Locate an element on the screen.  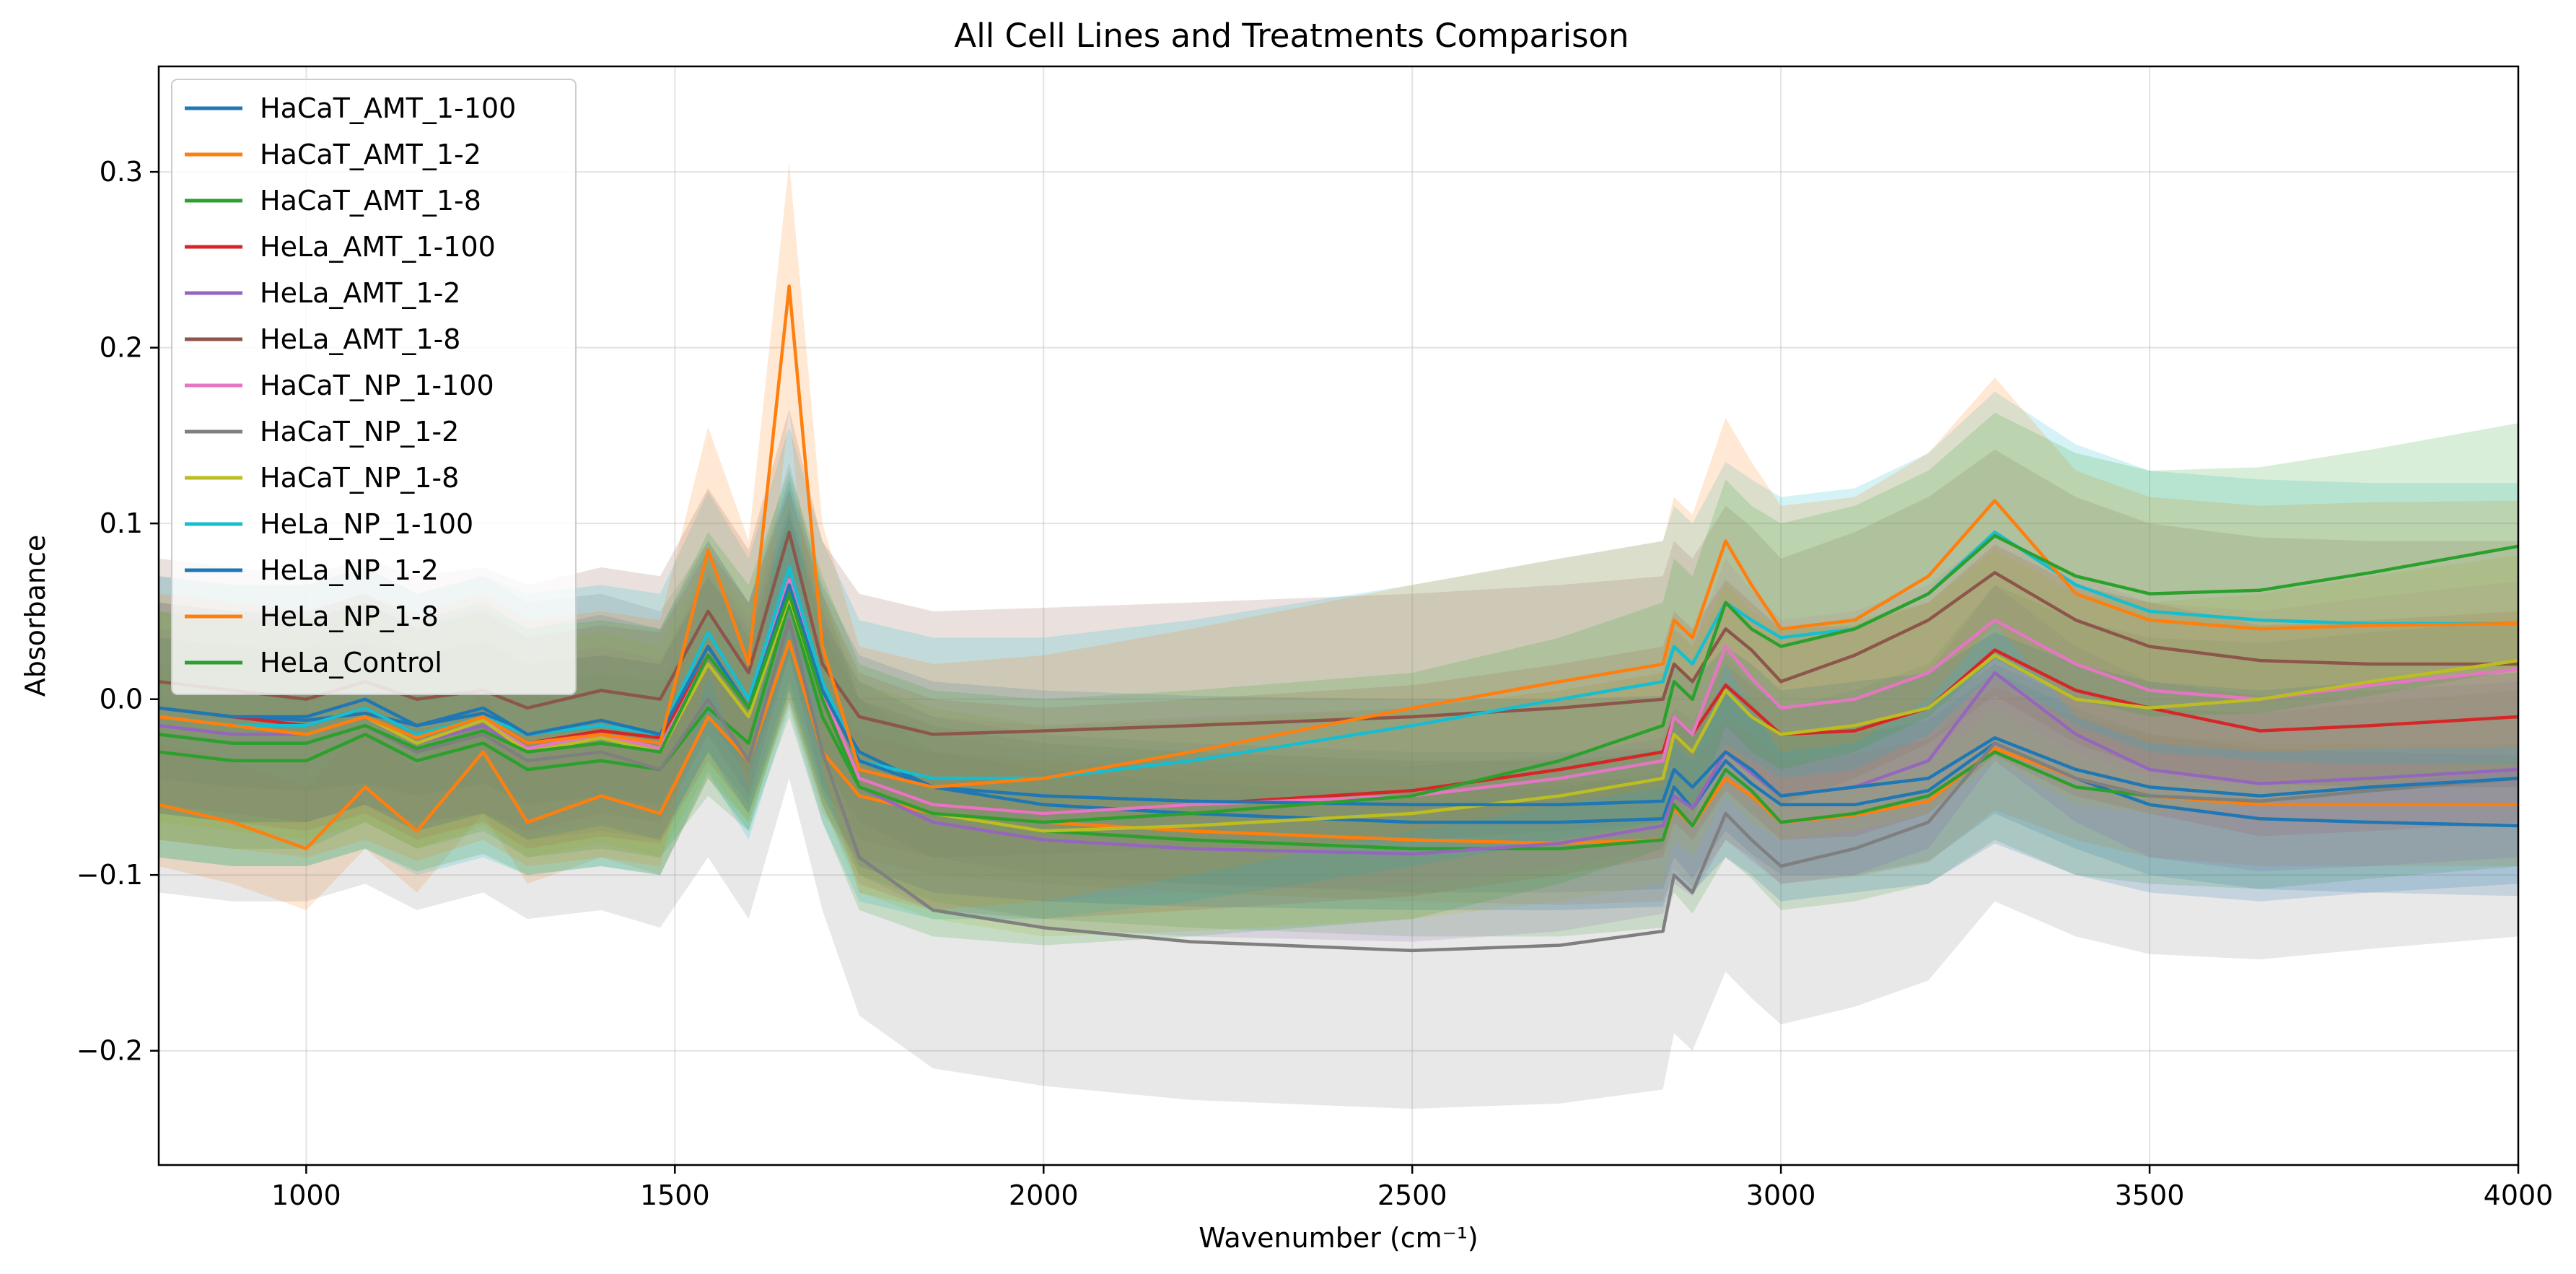
legend-label: HeLa_AMT_1-8 is located at coordinates (360, 339).